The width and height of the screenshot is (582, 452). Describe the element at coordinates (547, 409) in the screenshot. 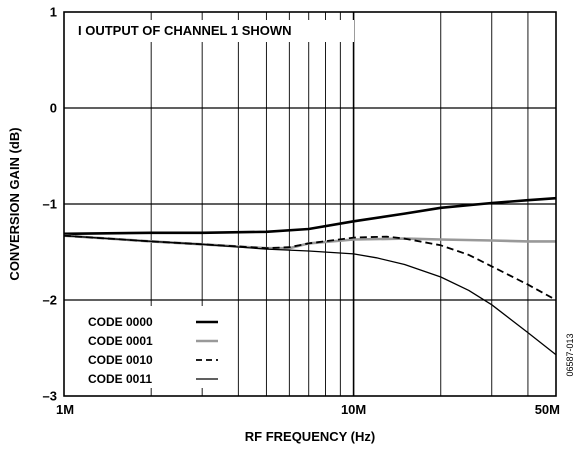

I see `x-tick-label: 50M` at that location.